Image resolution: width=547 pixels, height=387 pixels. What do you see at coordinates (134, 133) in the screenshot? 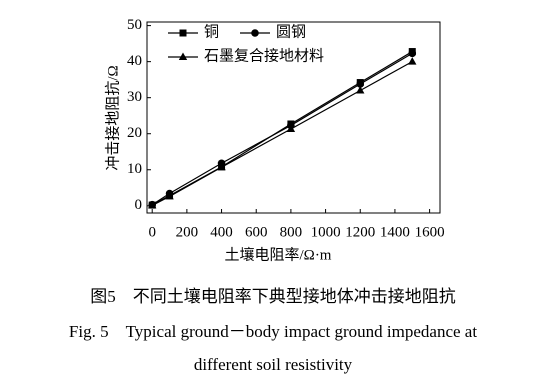
I see `y-tick-label: 20` at bounding box center [134, 133].